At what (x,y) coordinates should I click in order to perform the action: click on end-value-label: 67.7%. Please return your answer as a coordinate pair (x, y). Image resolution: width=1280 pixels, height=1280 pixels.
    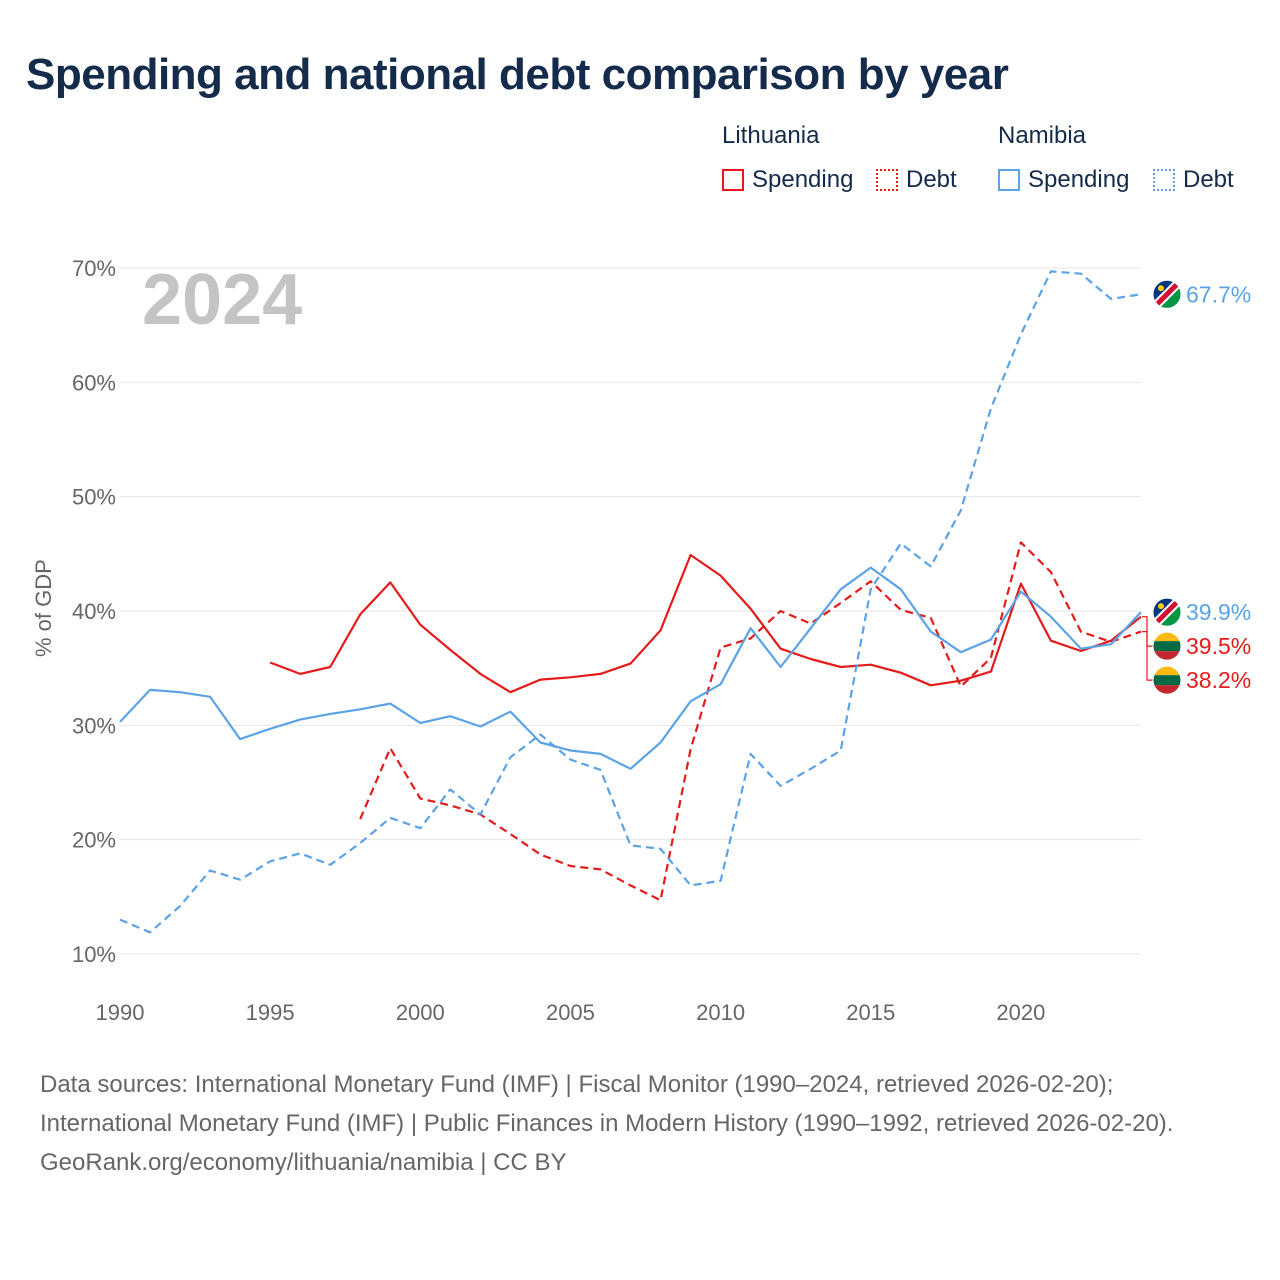
    Looking at the image, I should click on (1218, 294).